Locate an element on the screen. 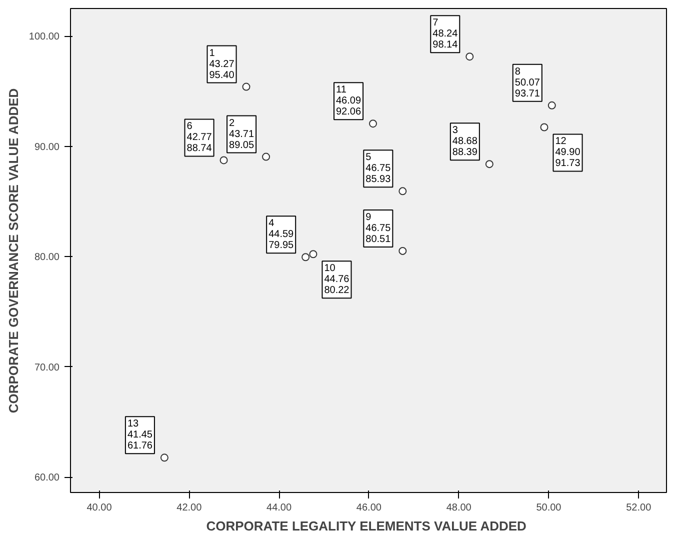  y-tick-label: 70.00 is located at coordinates (47, 368).